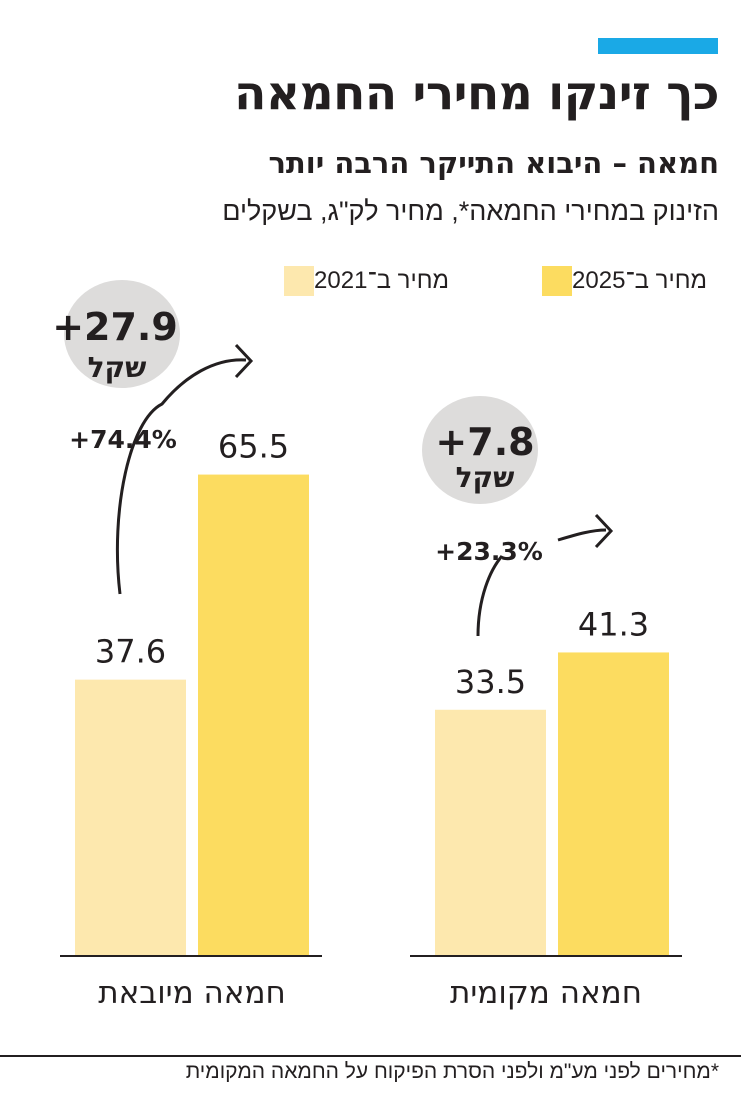 The width and height of the screenshot is (741, 1102). I want to click on legend-item-2021: מחיר ב־2021, so click(359, 281).